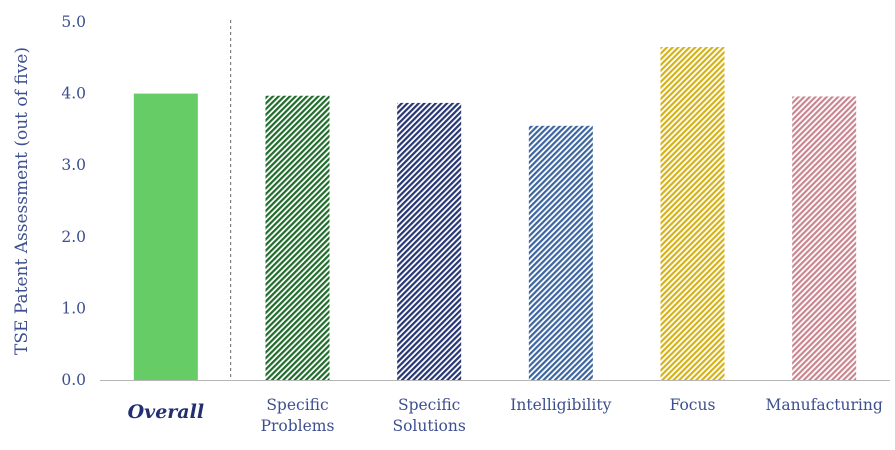 This screenshot has width=895, height=450. What do you see at coordinates (824, 405) in the screenshot?
I see `category-label: Manufacturing` at bounding box center [824, 405].